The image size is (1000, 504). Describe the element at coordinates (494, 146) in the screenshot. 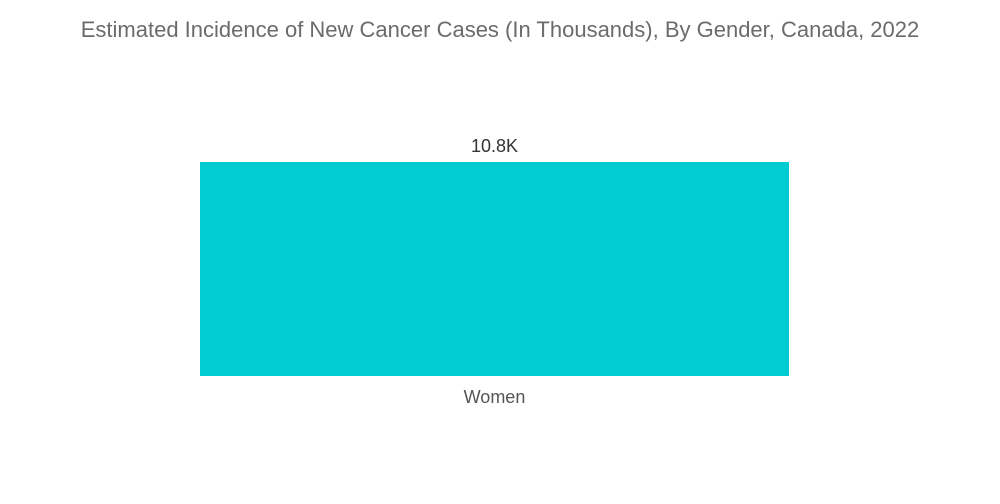

I see `data-label: 10.8K` at that location.